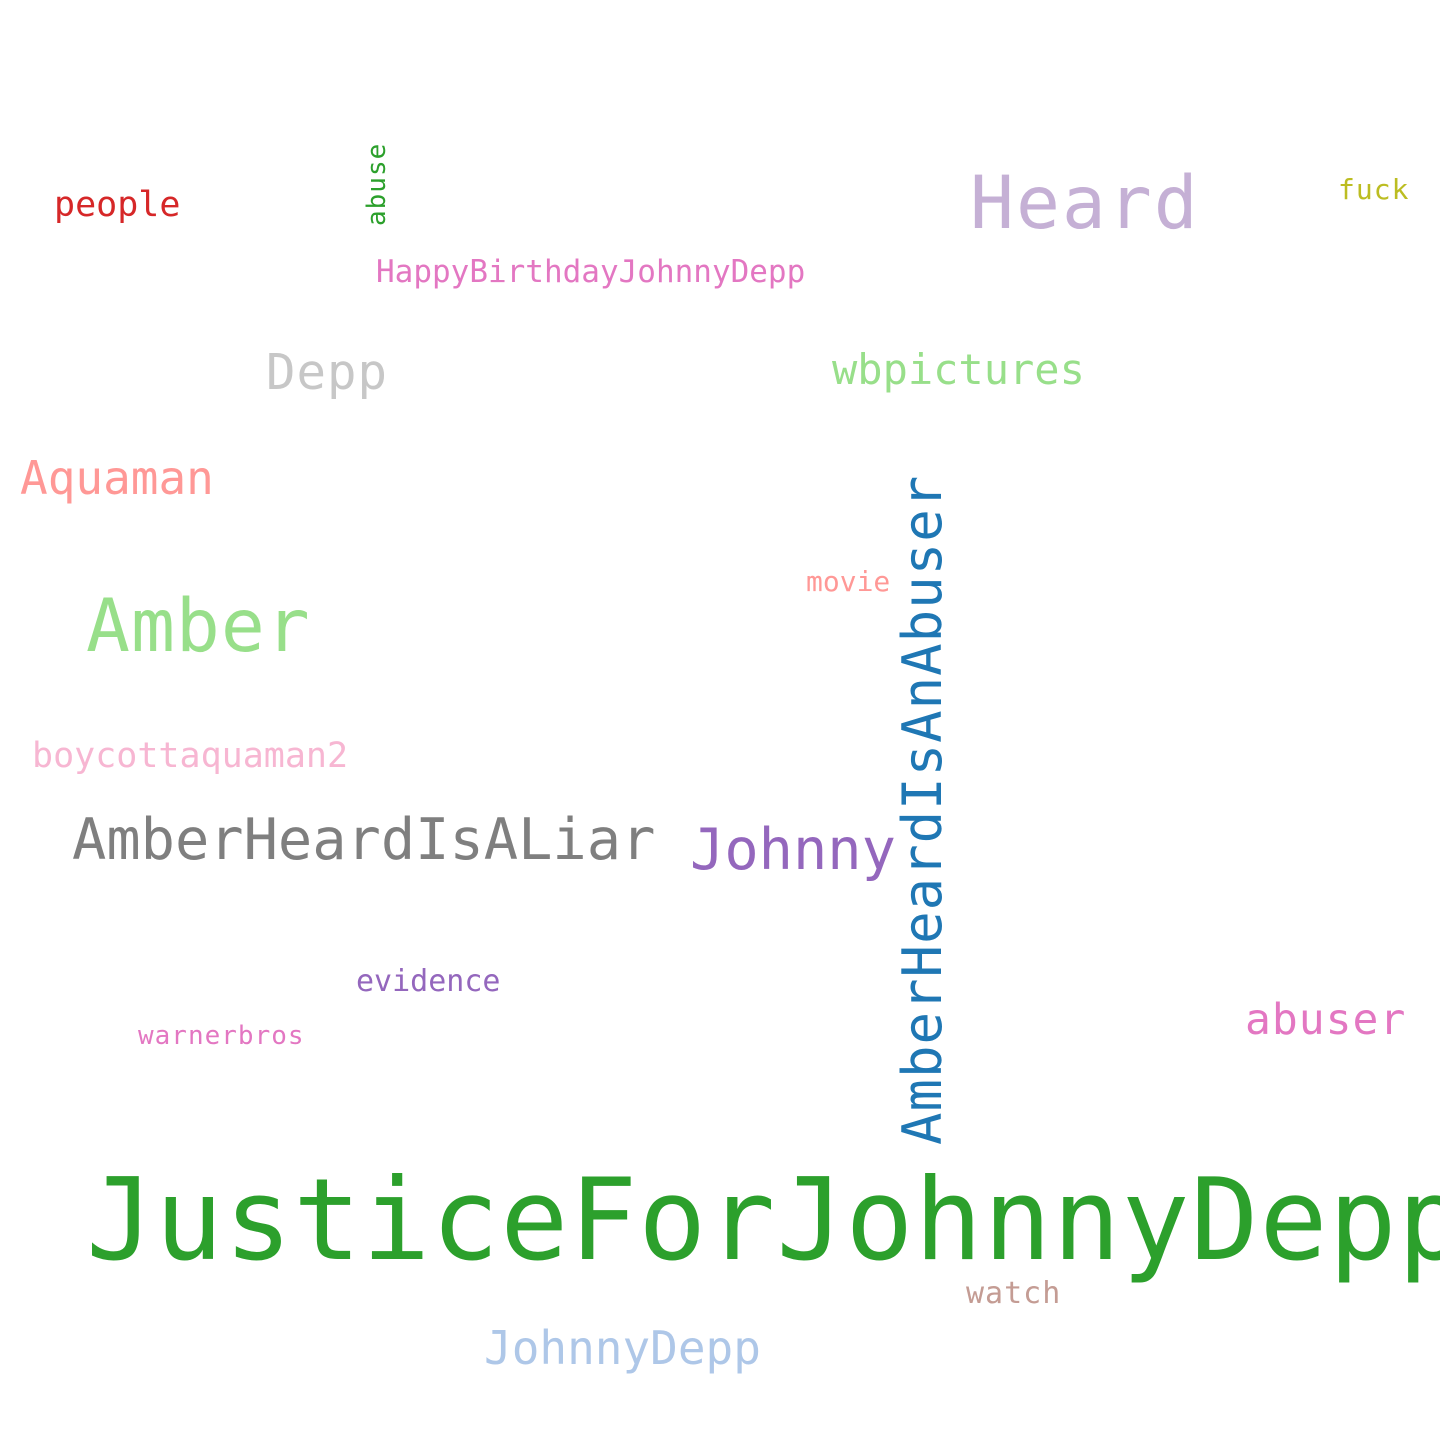 This screenshot has height=1440, width=1440. Describe the element at coordinates (428, 981) in the screenshot. I see `word-evidence: evidence` at that location.